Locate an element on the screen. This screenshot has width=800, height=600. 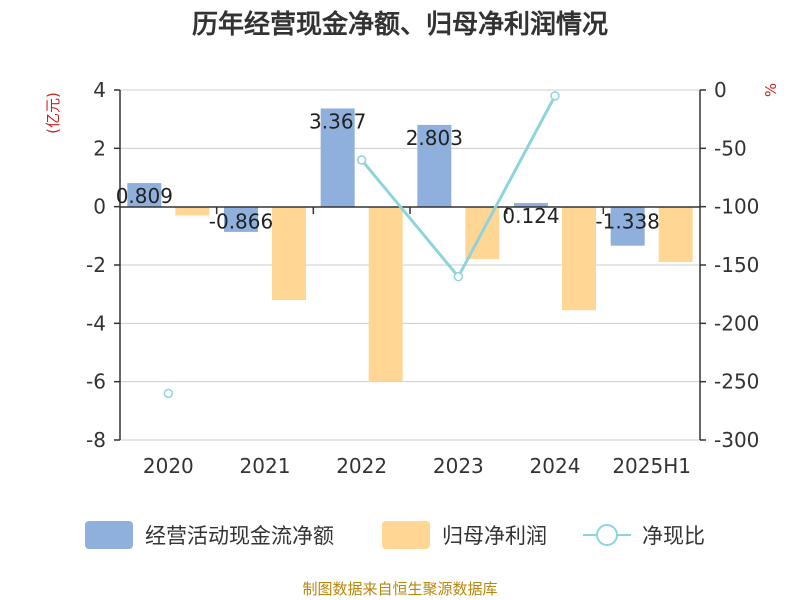
category-label: 2021 is located at coordinates (265, 466).